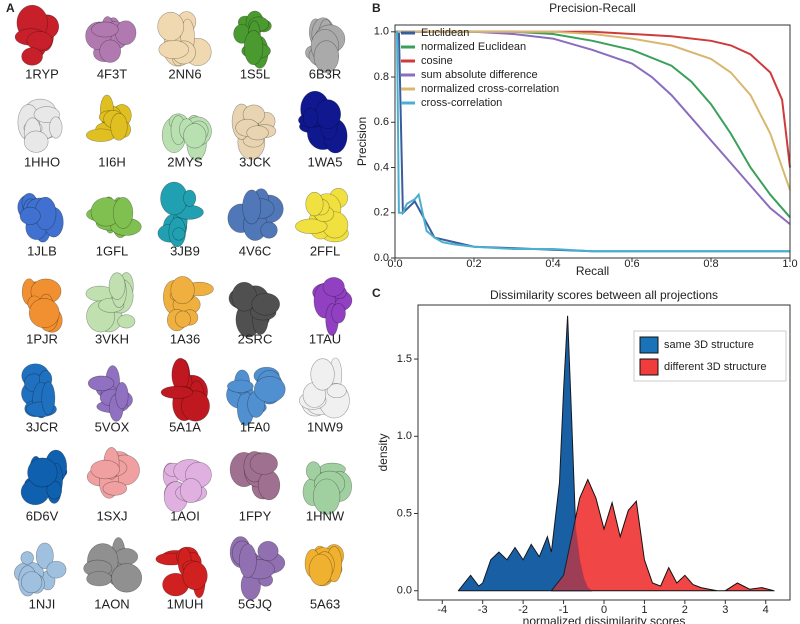  Describe the element at coordinates (325, 73) in the screenshot. I see `structure-label: 6B3R` at that location.